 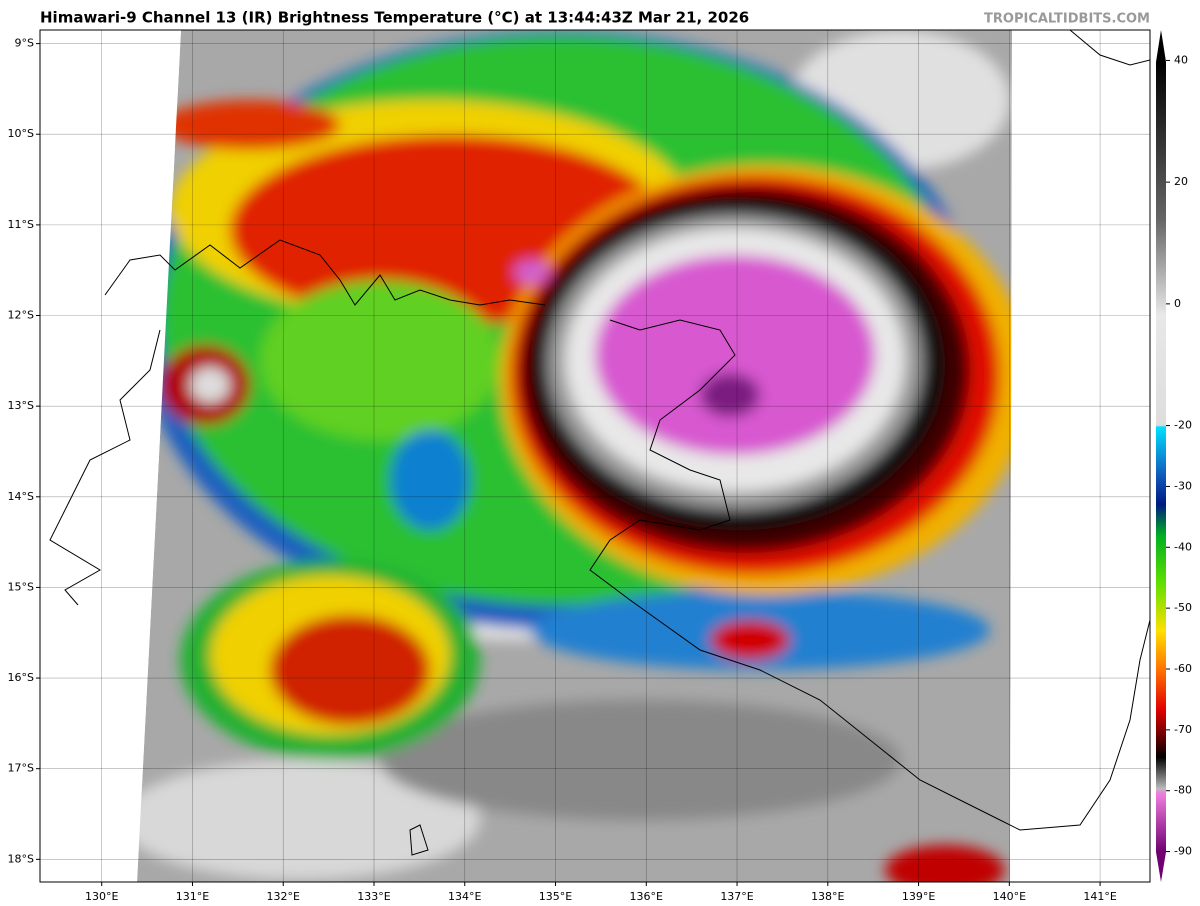 I want to click on colorbar-tick-label: -30, so click(x=1183, y=485).